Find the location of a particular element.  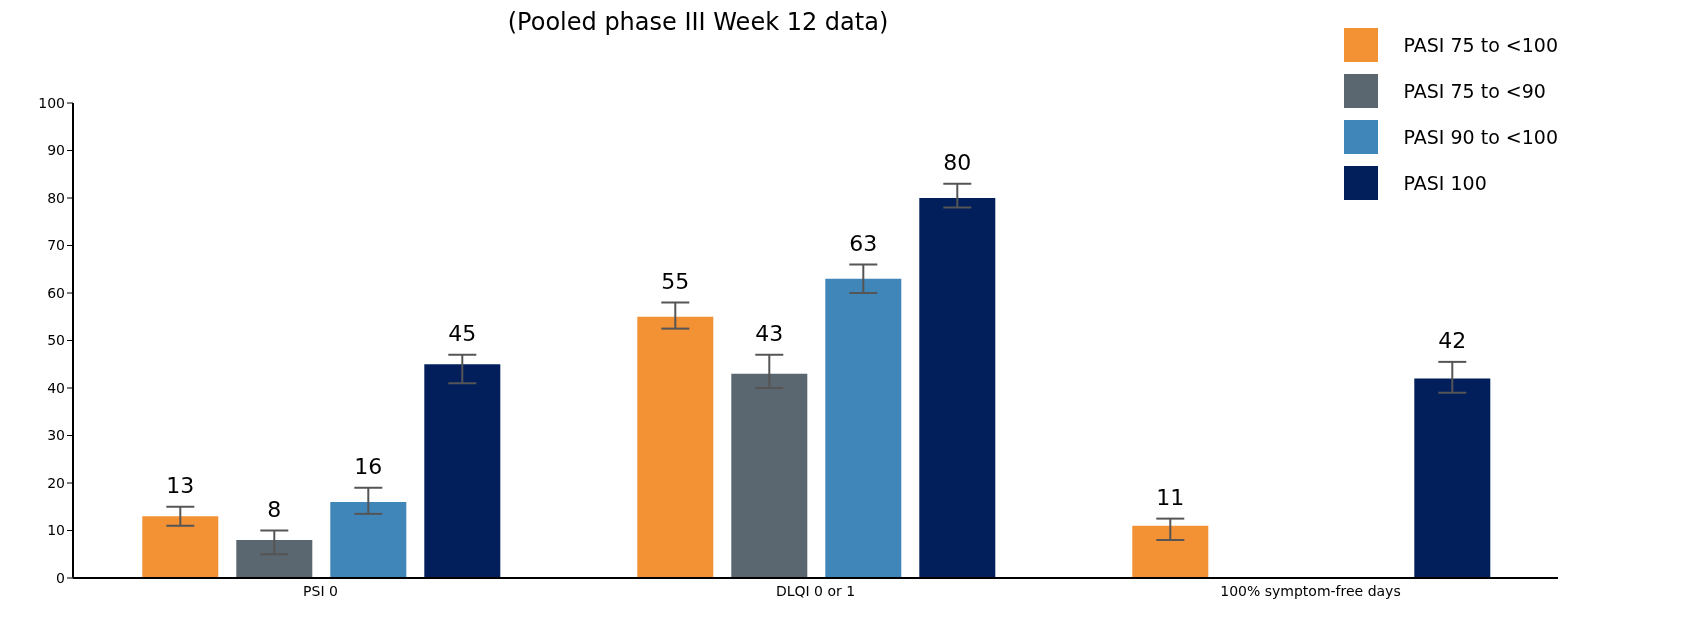

data-label: 16 is located at coordinates (368, 466).